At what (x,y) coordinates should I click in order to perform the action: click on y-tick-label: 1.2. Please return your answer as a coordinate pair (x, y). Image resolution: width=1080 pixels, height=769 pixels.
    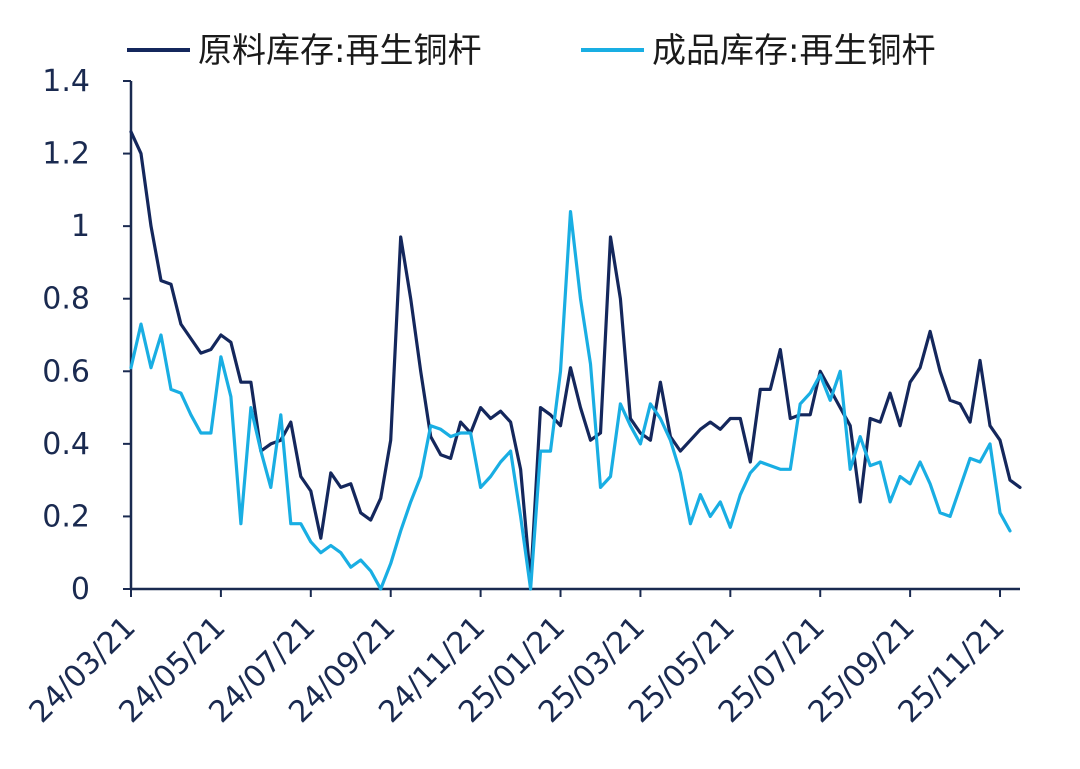
    Looking at the image, I should click on (66, 154).